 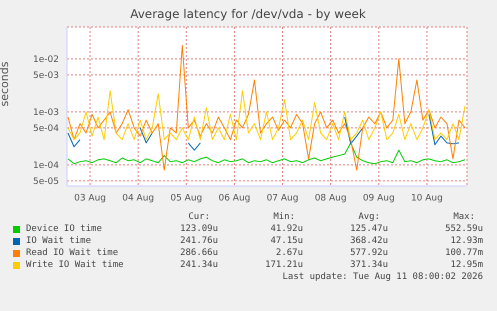 What do you see at coordinates (369, 217) in the screenshot?
I see `text: Avg:` at bounding box center [369, 217].